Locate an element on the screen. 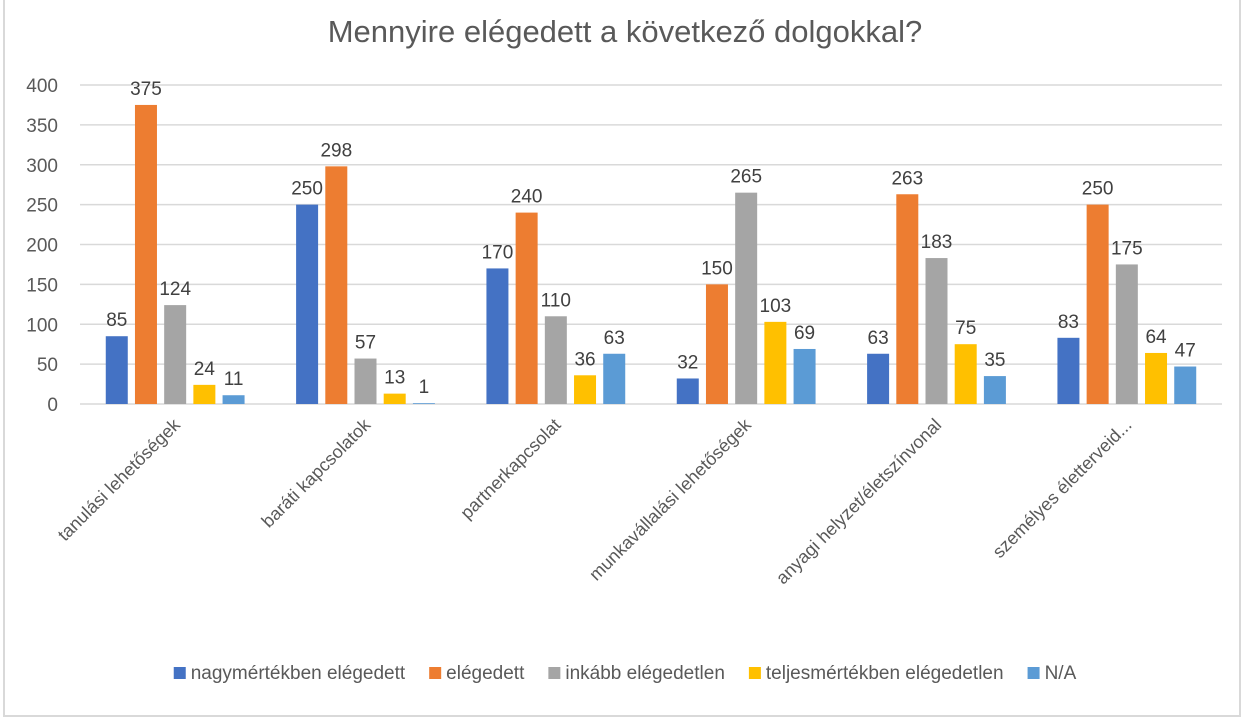 Image resolution: width=1250 pixels, height=720 pixels. data-label: 24 is located at coordinates (205, 369).